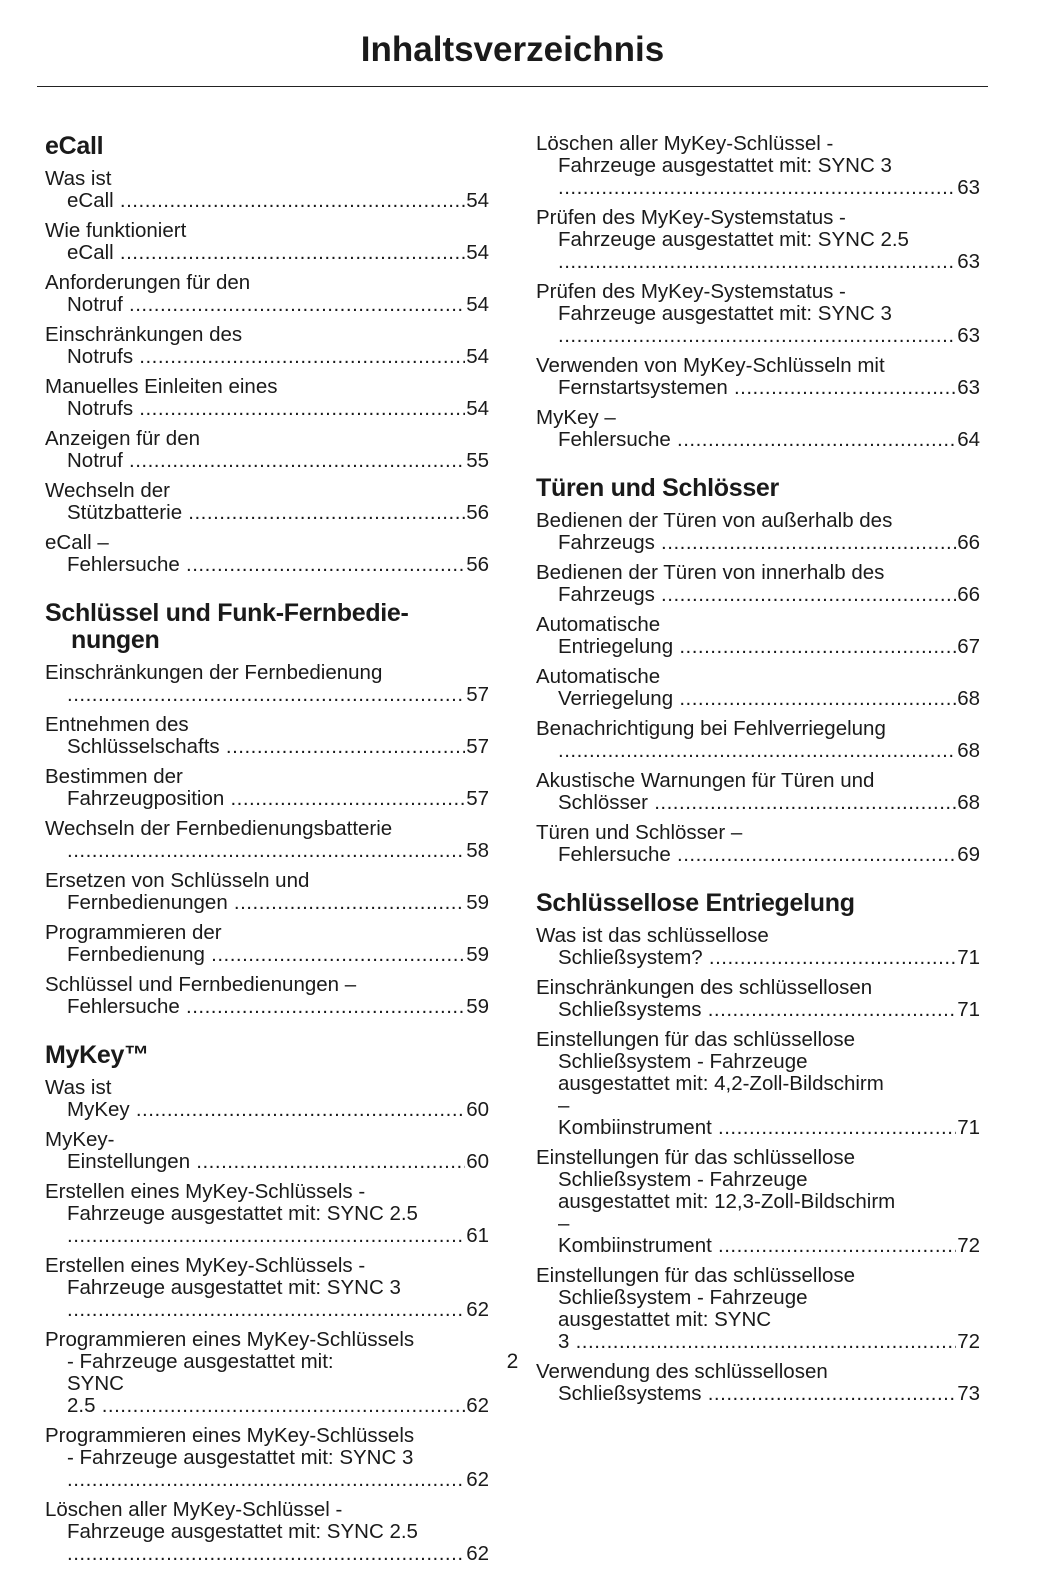  I want to click on entry-text: Automatische Verriegelung, so click(758, 688).